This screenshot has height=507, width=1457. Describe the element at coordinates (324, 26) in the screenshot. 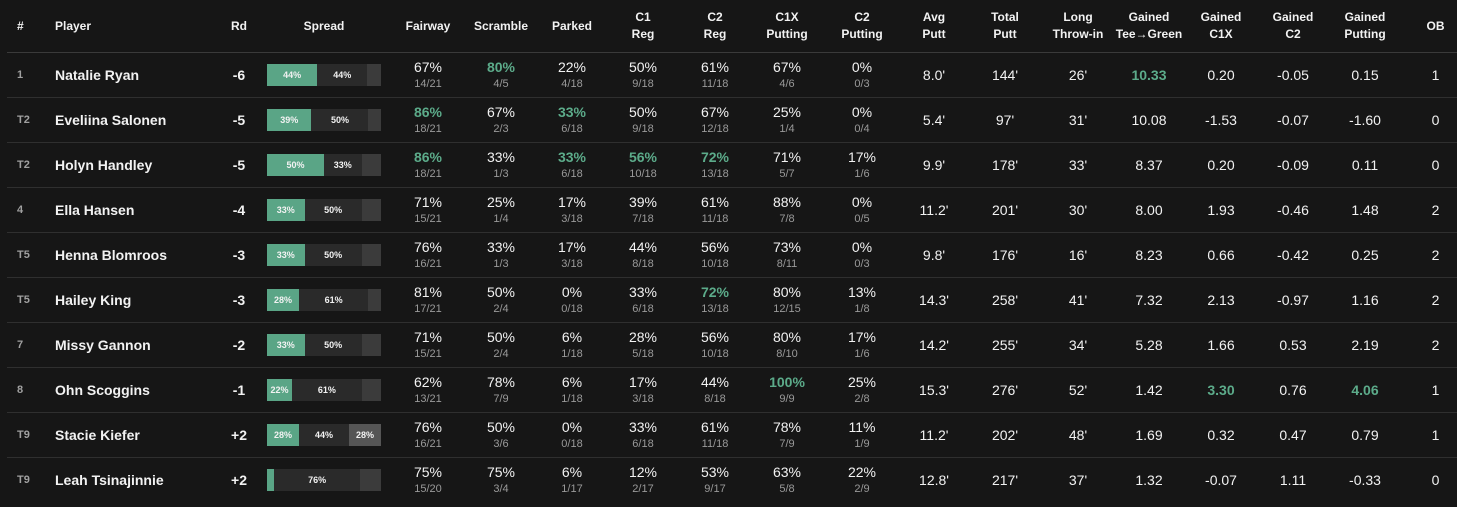

I see `column-header-spread: Spread` at that location.